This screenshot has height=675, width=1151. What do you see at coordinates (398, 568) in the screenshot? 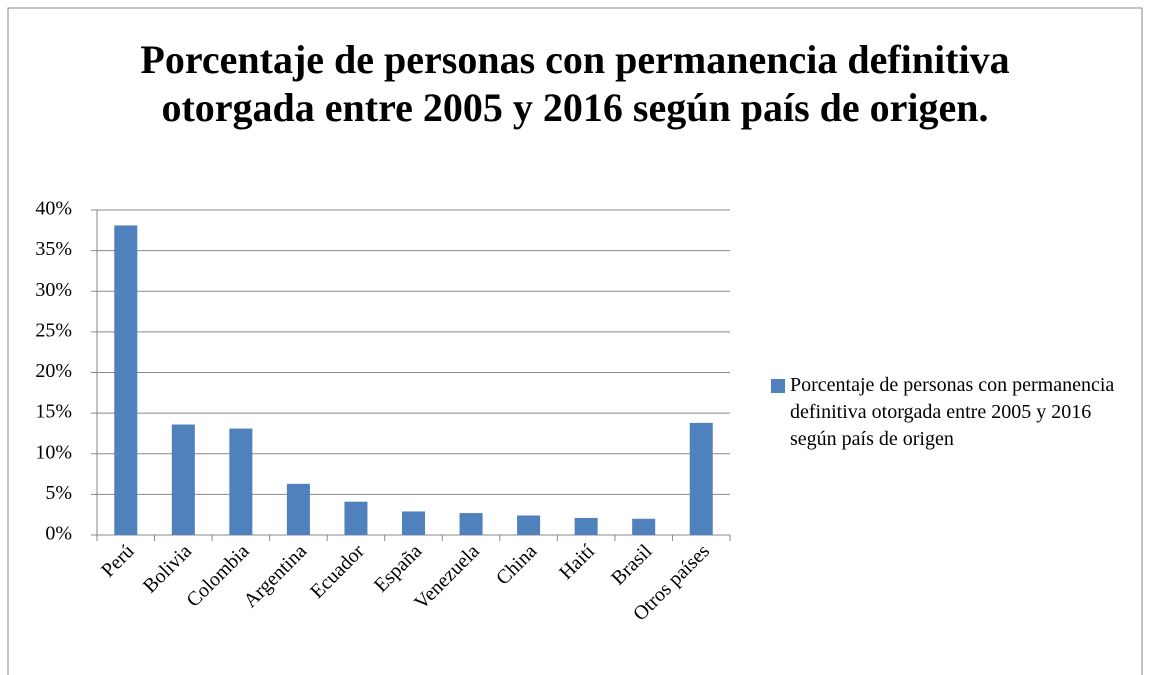
I see `x-tick-label: España` at bounding box center [398, 568].